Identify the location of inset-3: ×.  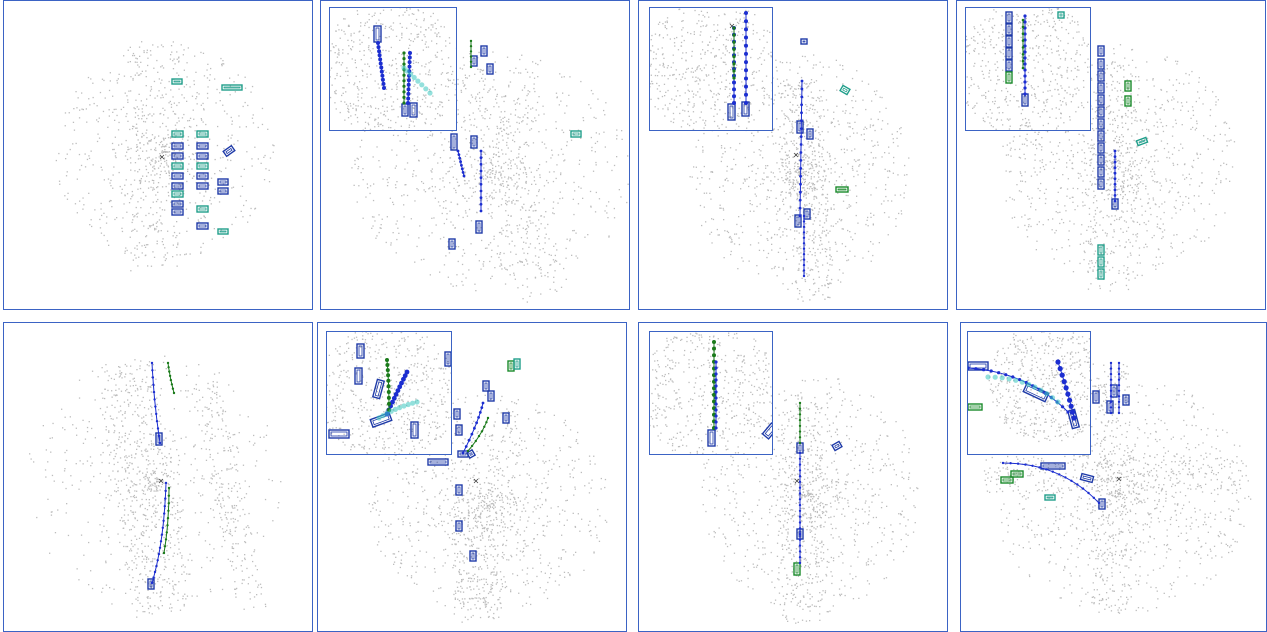
(711, 69).